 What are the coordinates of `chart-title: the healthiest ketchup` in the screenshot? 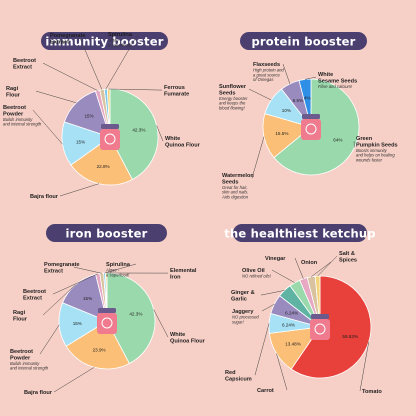 It's located at (299, 233).